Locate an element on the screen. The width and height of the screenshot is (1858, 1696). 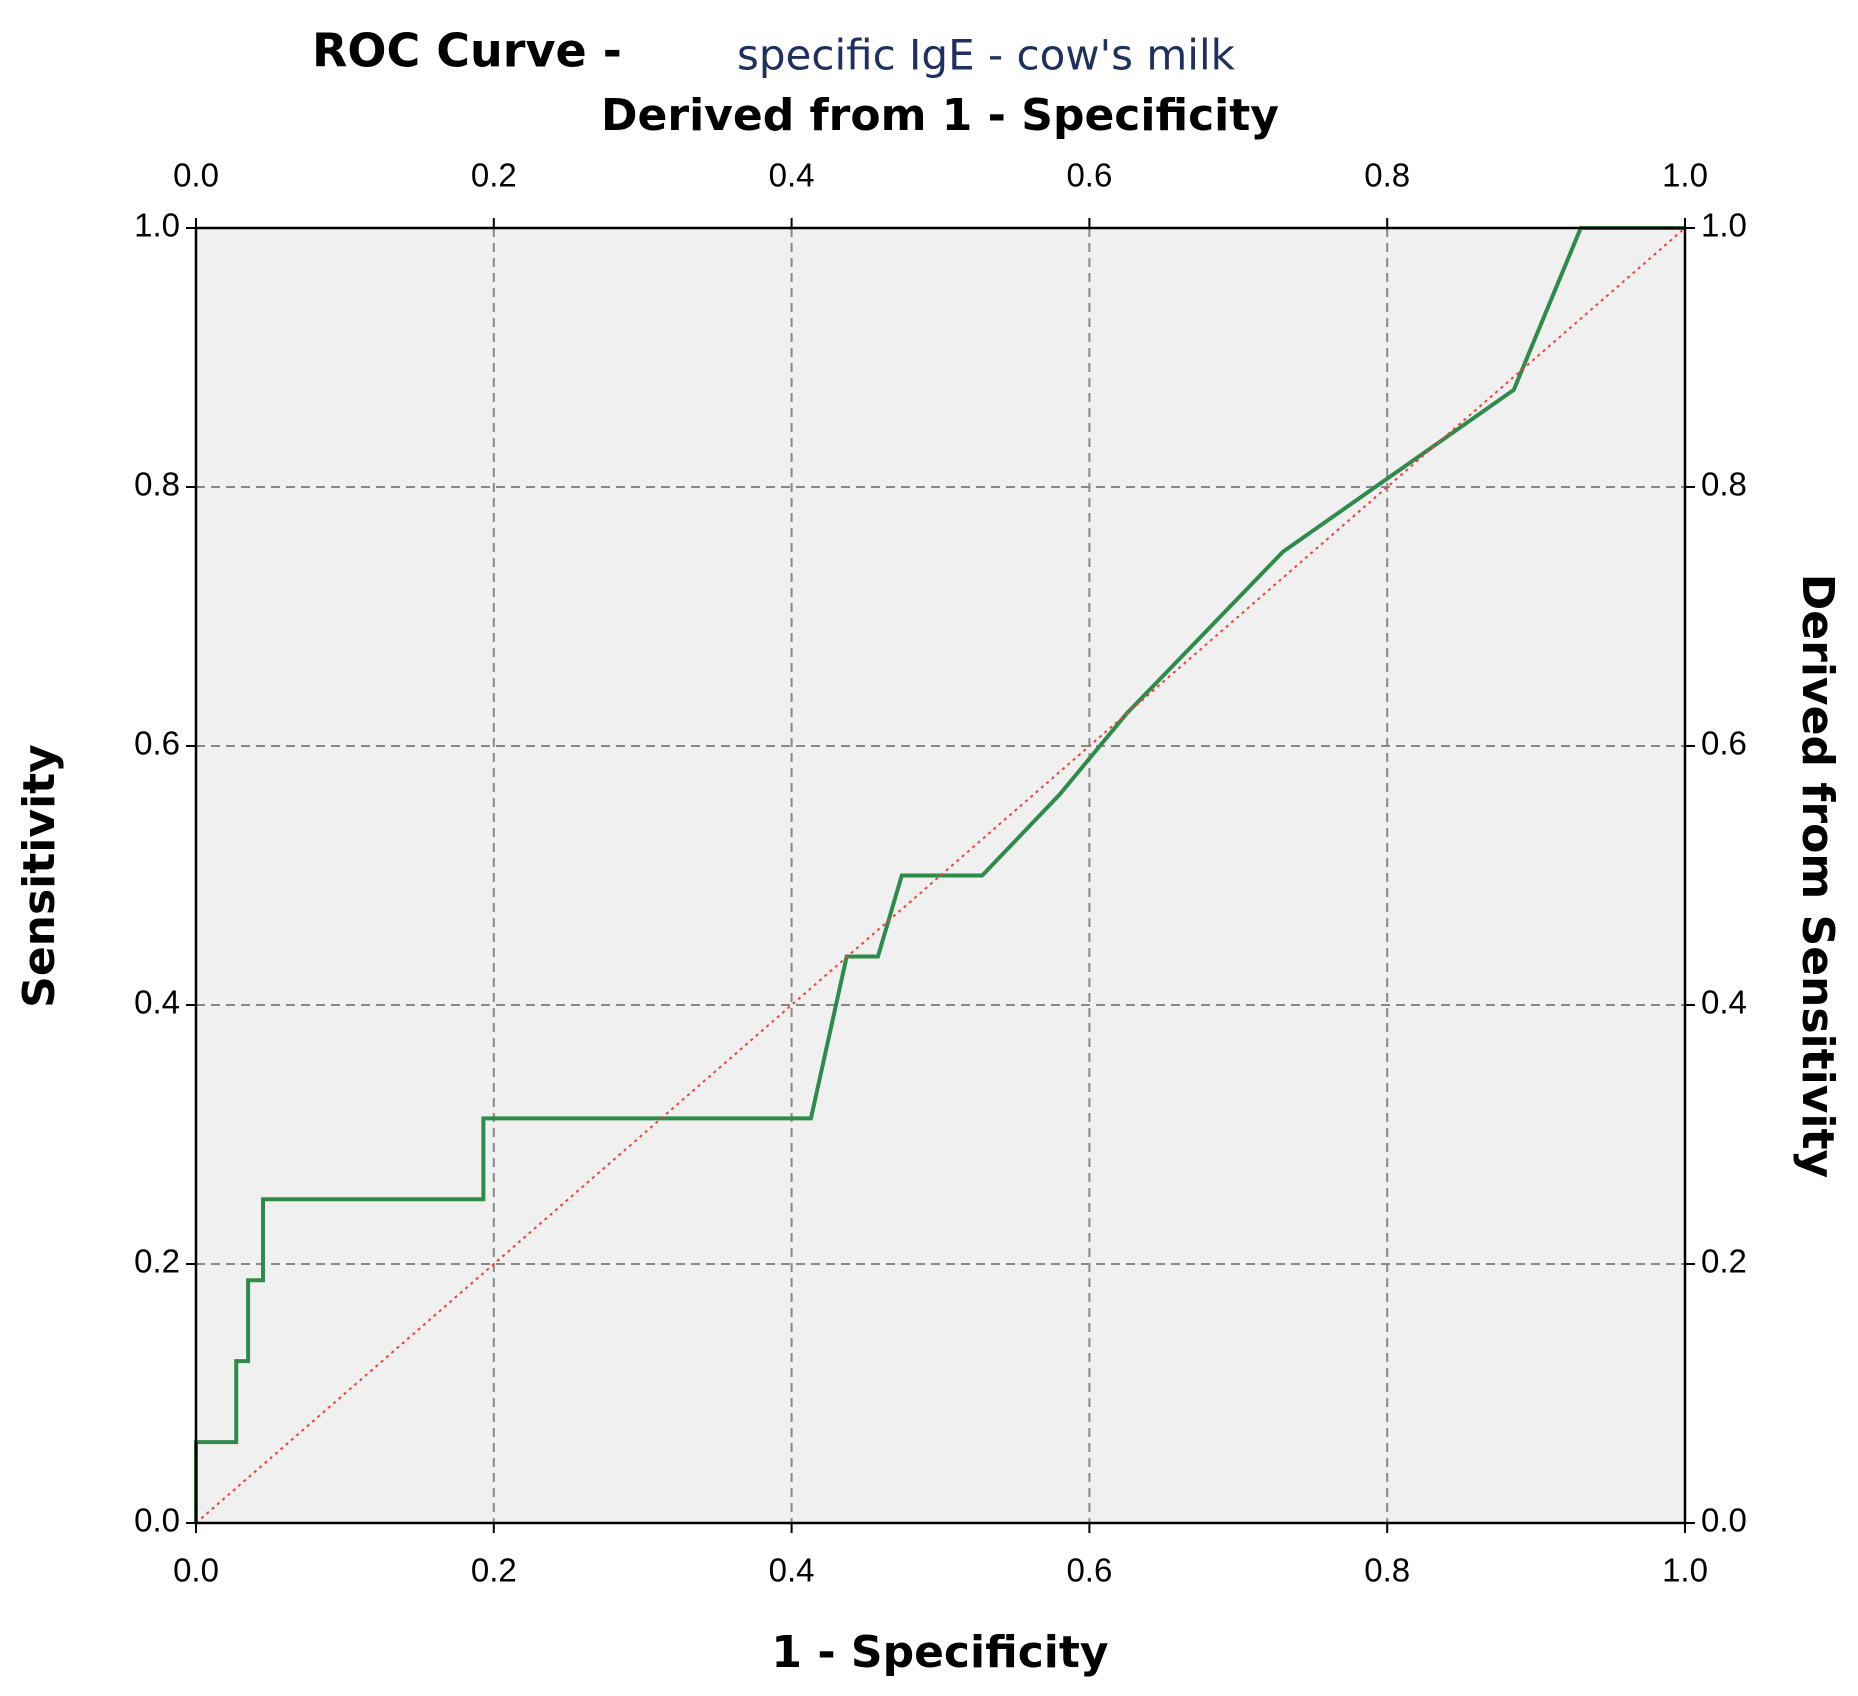
chart-title: ROC Curve - is located at coordinates (467, 51).